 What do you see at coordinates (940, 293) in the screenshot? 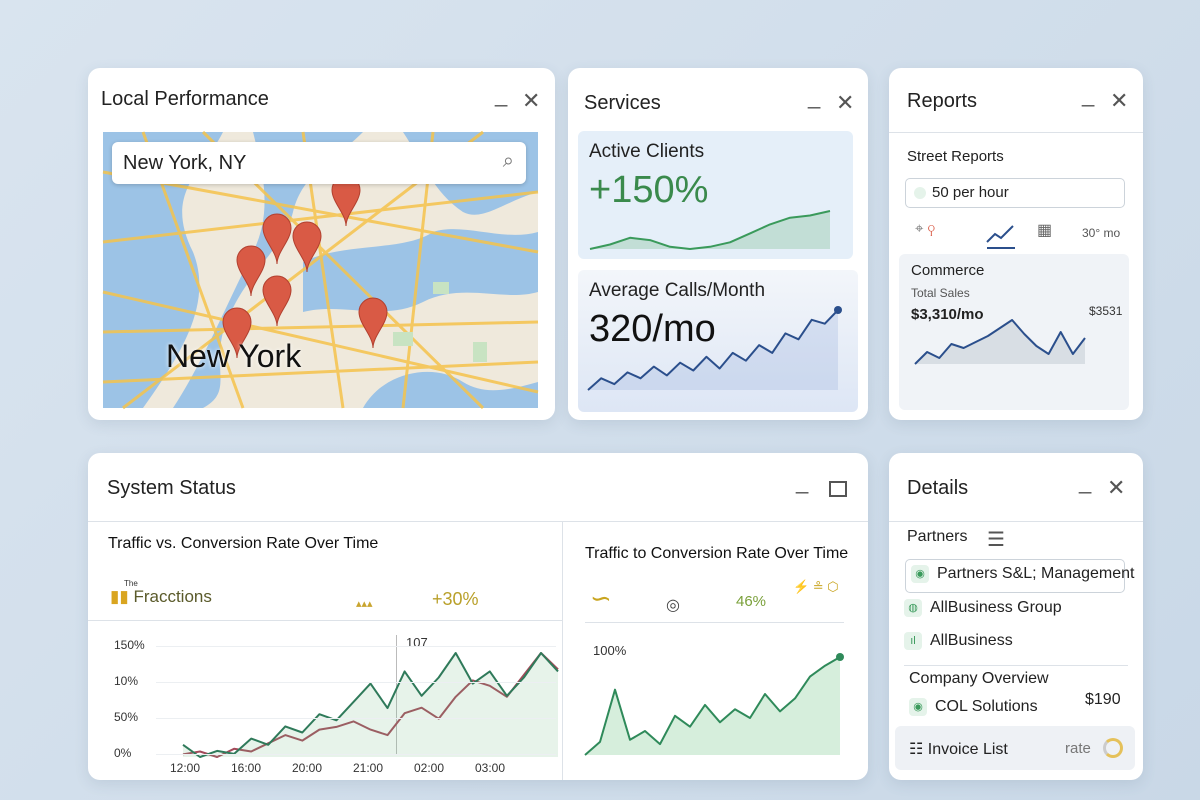
I see `card-label: Total Sales` at bounding box center [940, 293].